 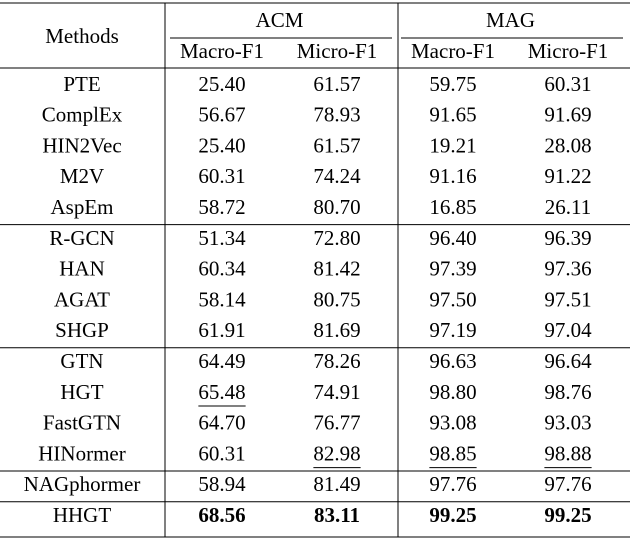 What do you see at coordinates (222, 238) in the screenshot?
I see `cell-value: 51.34` at bounding box center [222, 238].